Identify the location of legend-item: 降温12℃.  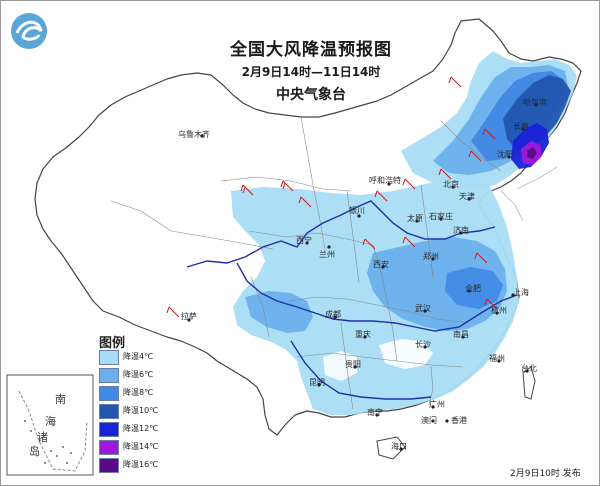
(142, 429).